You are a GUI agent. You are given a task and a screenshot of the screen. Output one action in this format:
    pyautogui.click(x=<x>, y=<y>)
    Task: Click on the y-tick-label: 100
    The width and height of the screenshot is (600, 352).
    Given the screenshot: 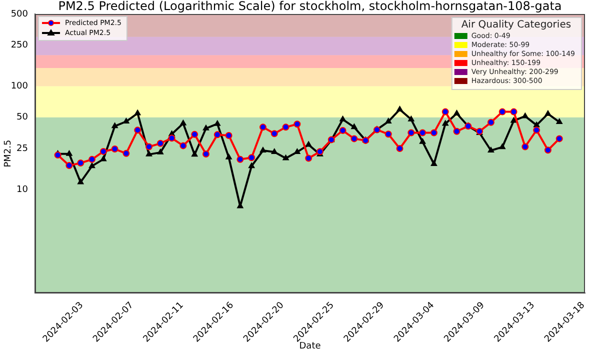 What is the action you would take?
    pyautogui.click(x=19, y=87)
    